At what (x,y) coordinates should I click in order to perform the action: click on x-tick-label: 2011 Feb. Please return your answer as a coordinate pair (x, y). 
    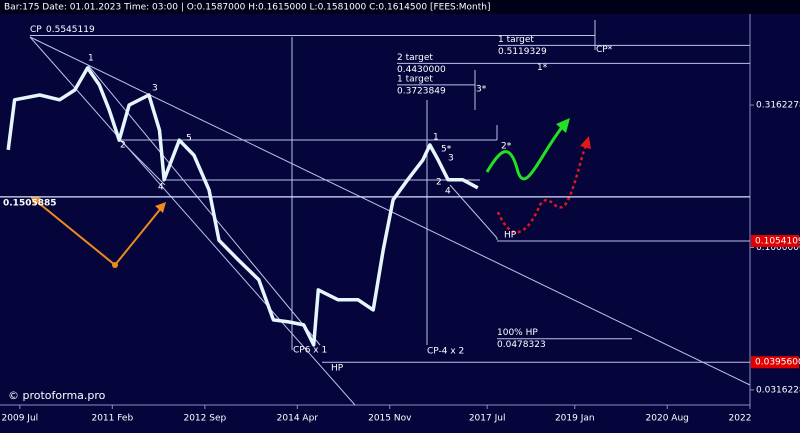
    Looking at the image, I should click on (112, 419).